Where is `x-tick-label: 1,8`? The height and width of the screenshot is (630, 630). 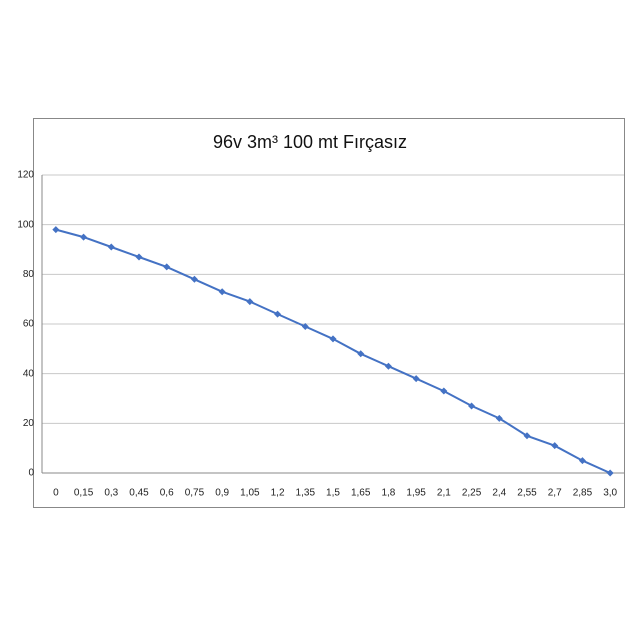
x-tick-label: 1,8 is located at coordinates (388, 493).